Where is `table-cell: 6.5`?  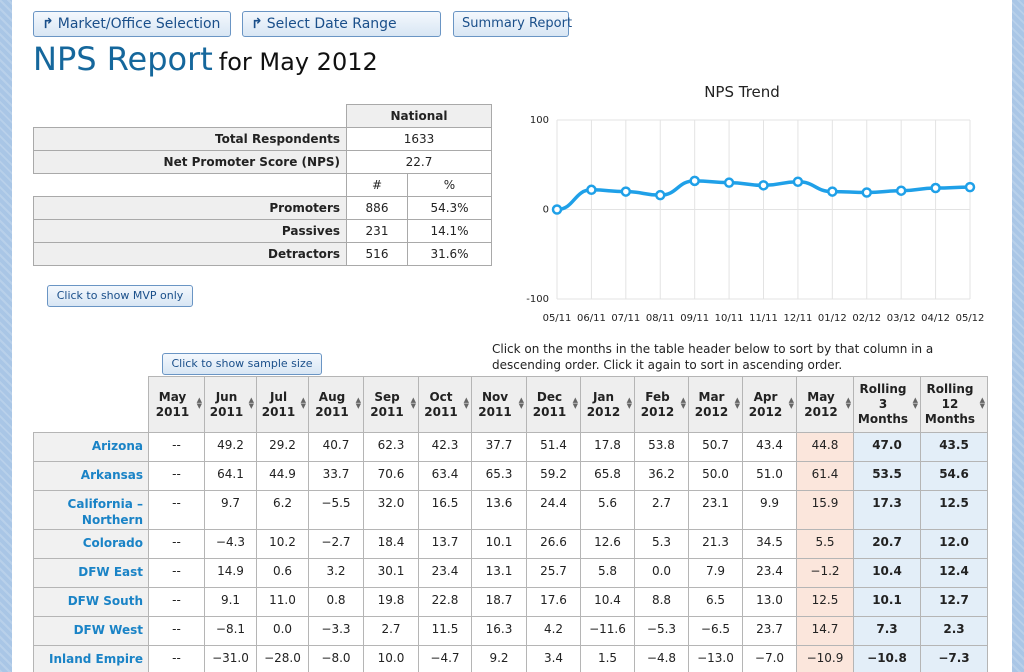
table-cell: 6.5 is located at coordinates (715, 602).